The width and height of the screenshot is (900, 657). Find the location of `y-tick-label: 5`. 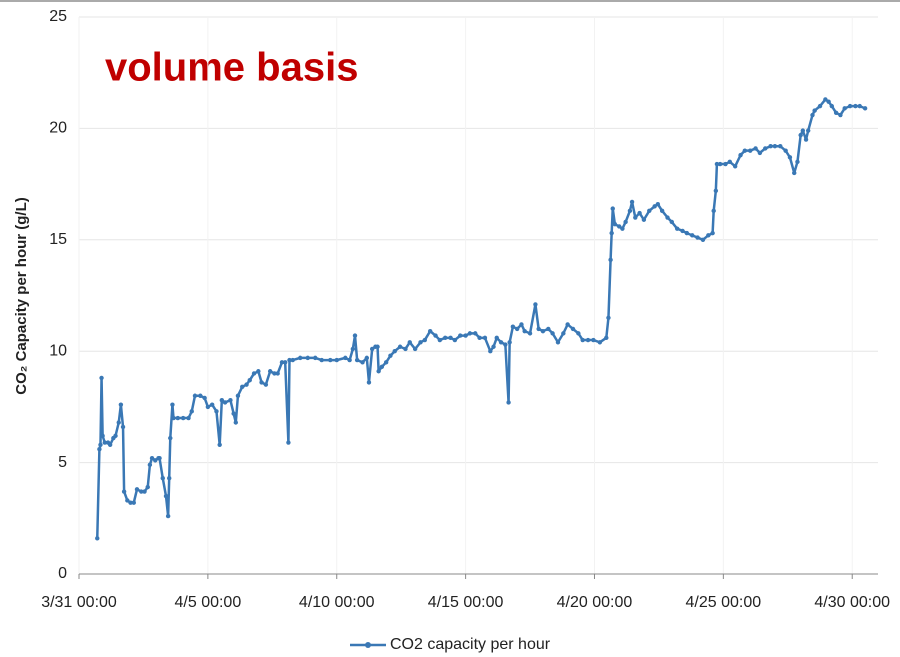

y-tick-label: 5 is located at coordinates (62, 462).